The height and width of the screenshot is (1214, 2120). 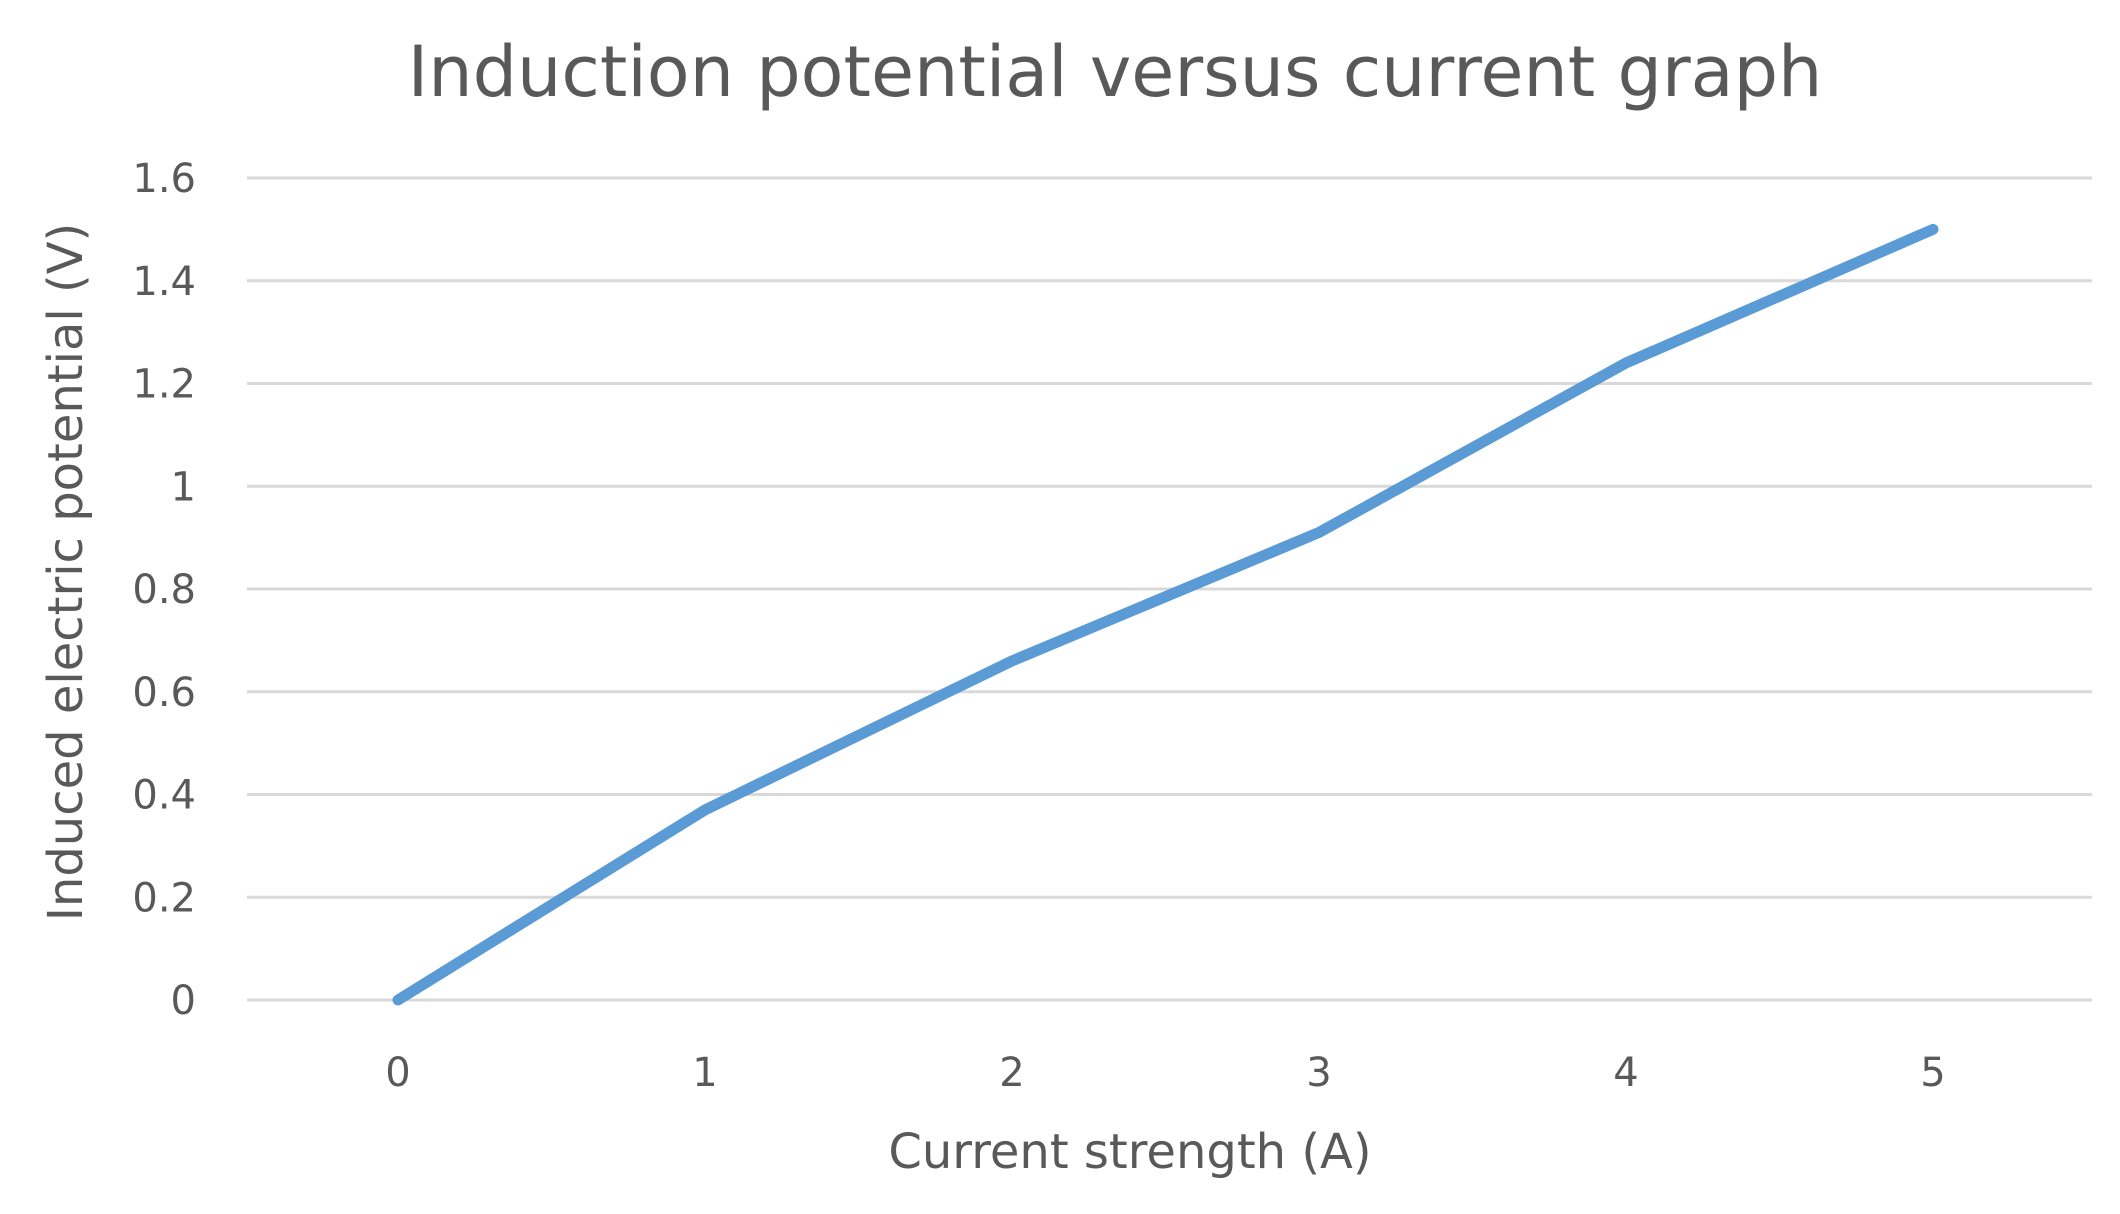 I want to click on y-tick-label: 1.6, so click(x=164, y=179).